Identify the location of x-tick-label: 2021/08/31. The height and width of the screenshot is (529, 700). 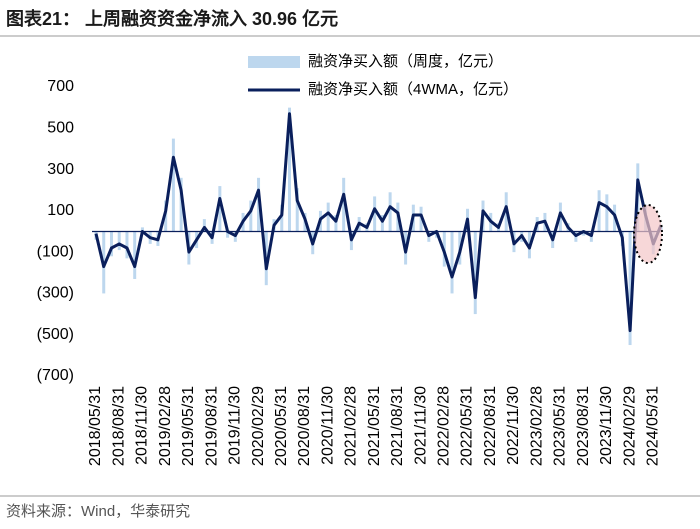
(397, 426).